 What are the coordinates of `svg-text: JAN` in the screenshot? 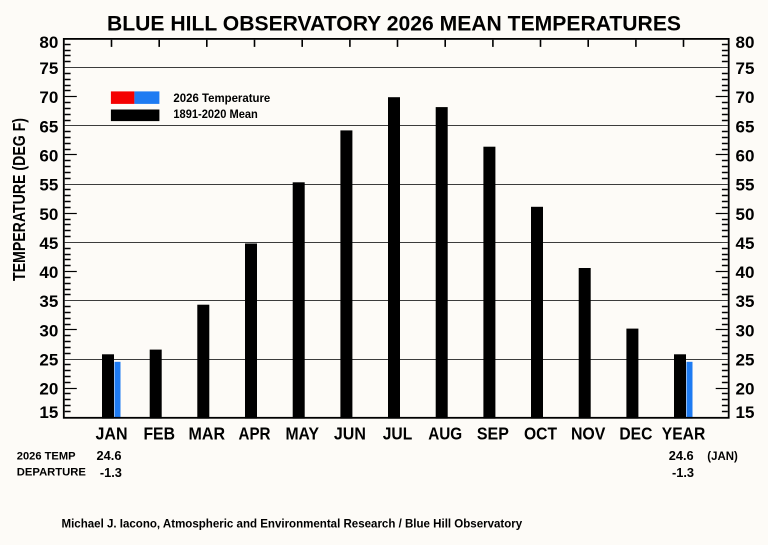 It's located at (112, 434).